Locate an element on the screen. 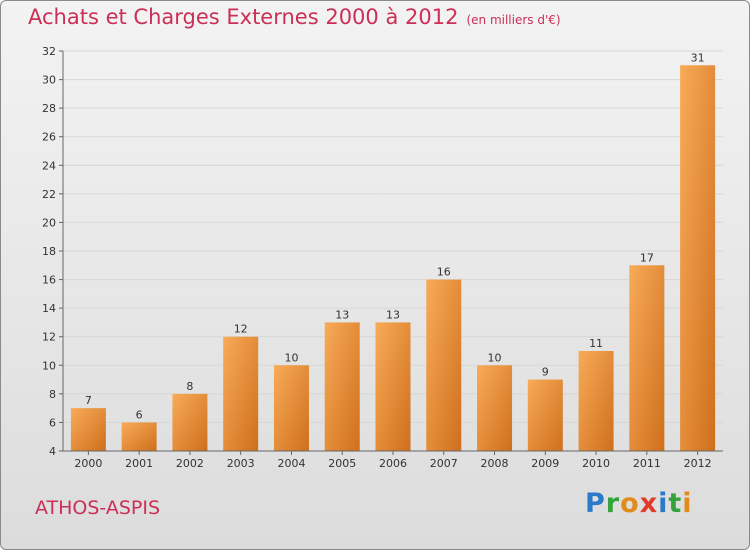  y-tick-label: 28 is located at coordinates (49, 108).